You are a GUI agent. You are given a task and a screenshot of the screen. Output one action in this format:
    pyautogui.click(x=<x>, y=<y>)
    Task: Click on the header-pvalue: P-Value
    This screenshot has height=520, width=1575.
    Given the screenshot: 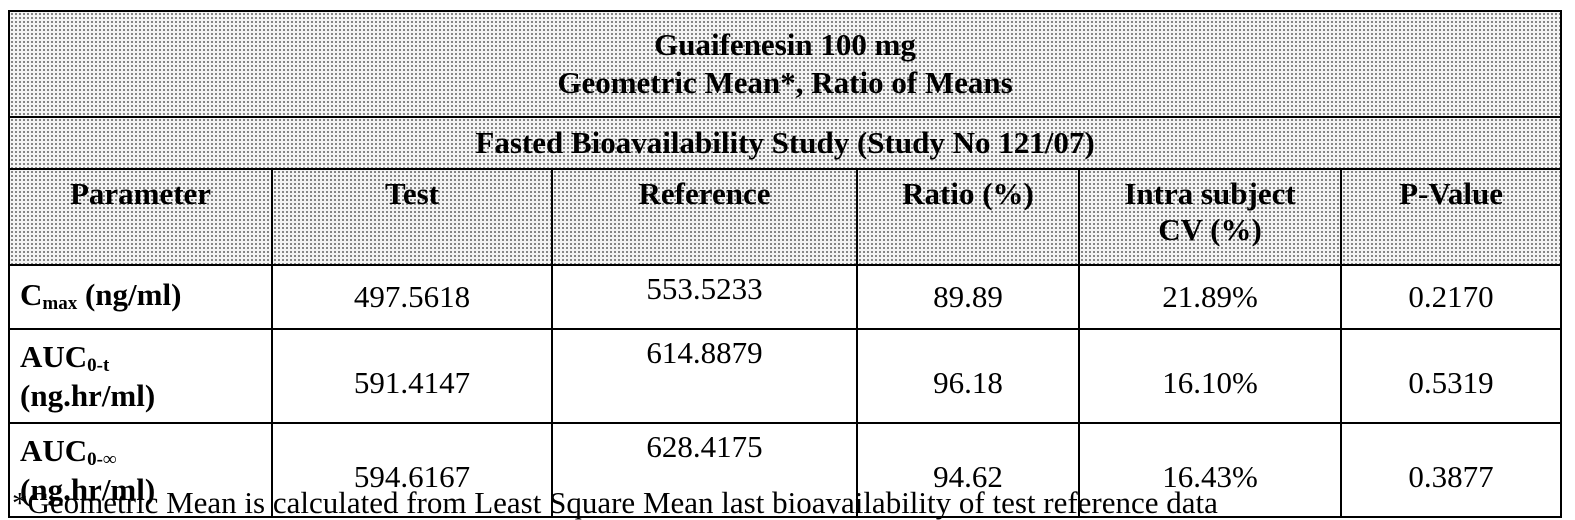 What is the action you would take?
    pyautogui.click(x=1451, y=217)
    